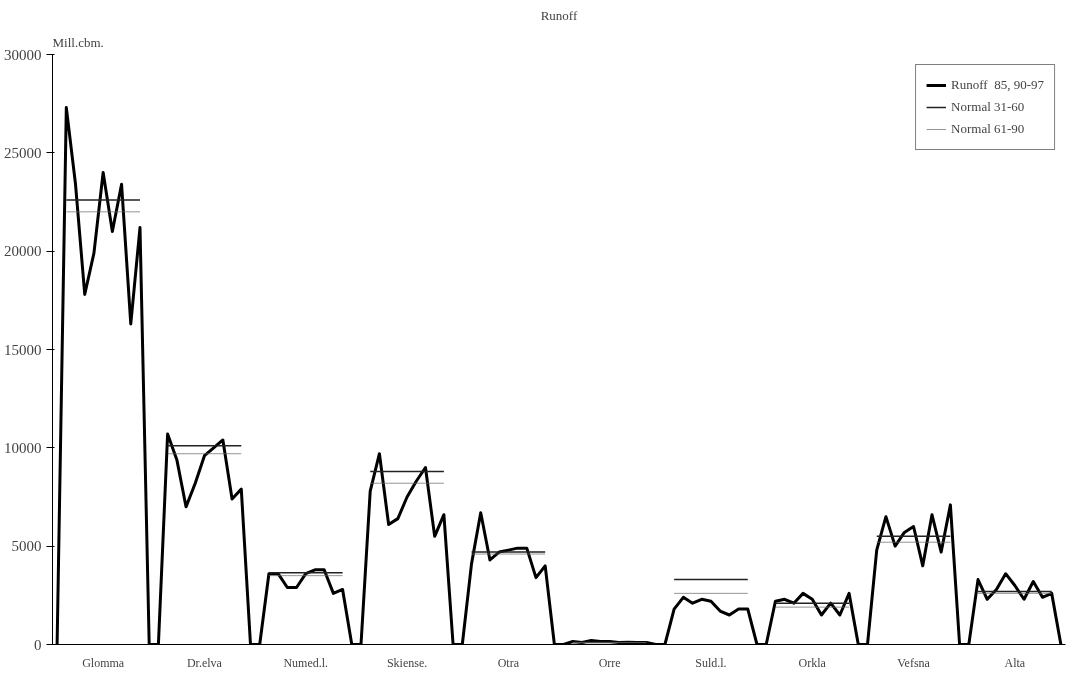 The width and height of the screenshot is (1082, 681). Describe the element at coordinates (38, 644) in the screenshot. I see `y-tick-label: 0` at that location.